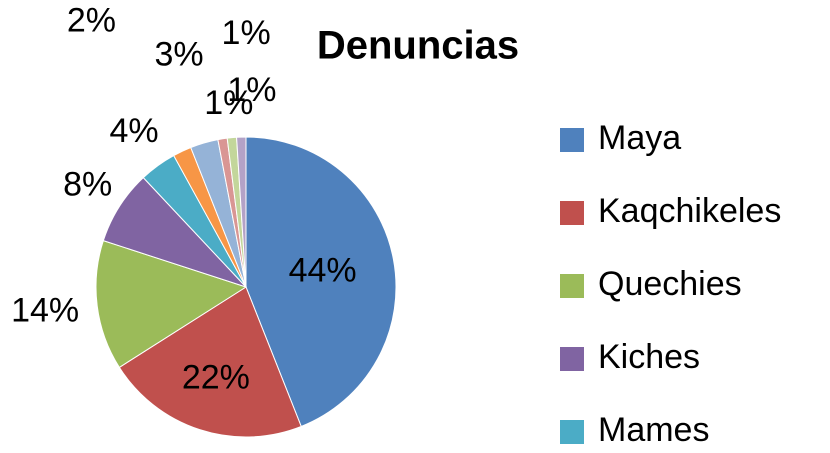 Image resolution: width=830 pixels, height=453 pixels. I want to click on data-label: 3%, so click(178, 55).